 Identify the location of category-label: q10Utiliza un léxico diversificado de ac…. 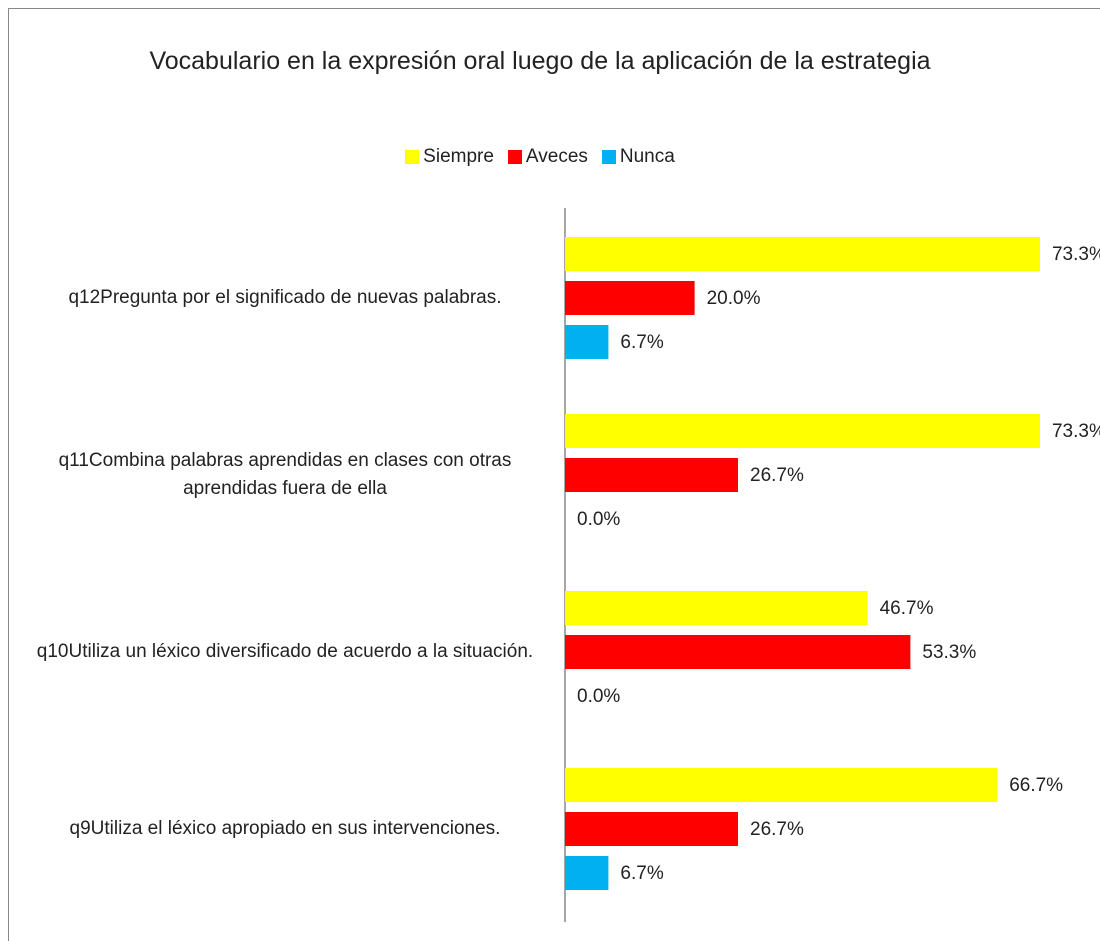
(285, 651).